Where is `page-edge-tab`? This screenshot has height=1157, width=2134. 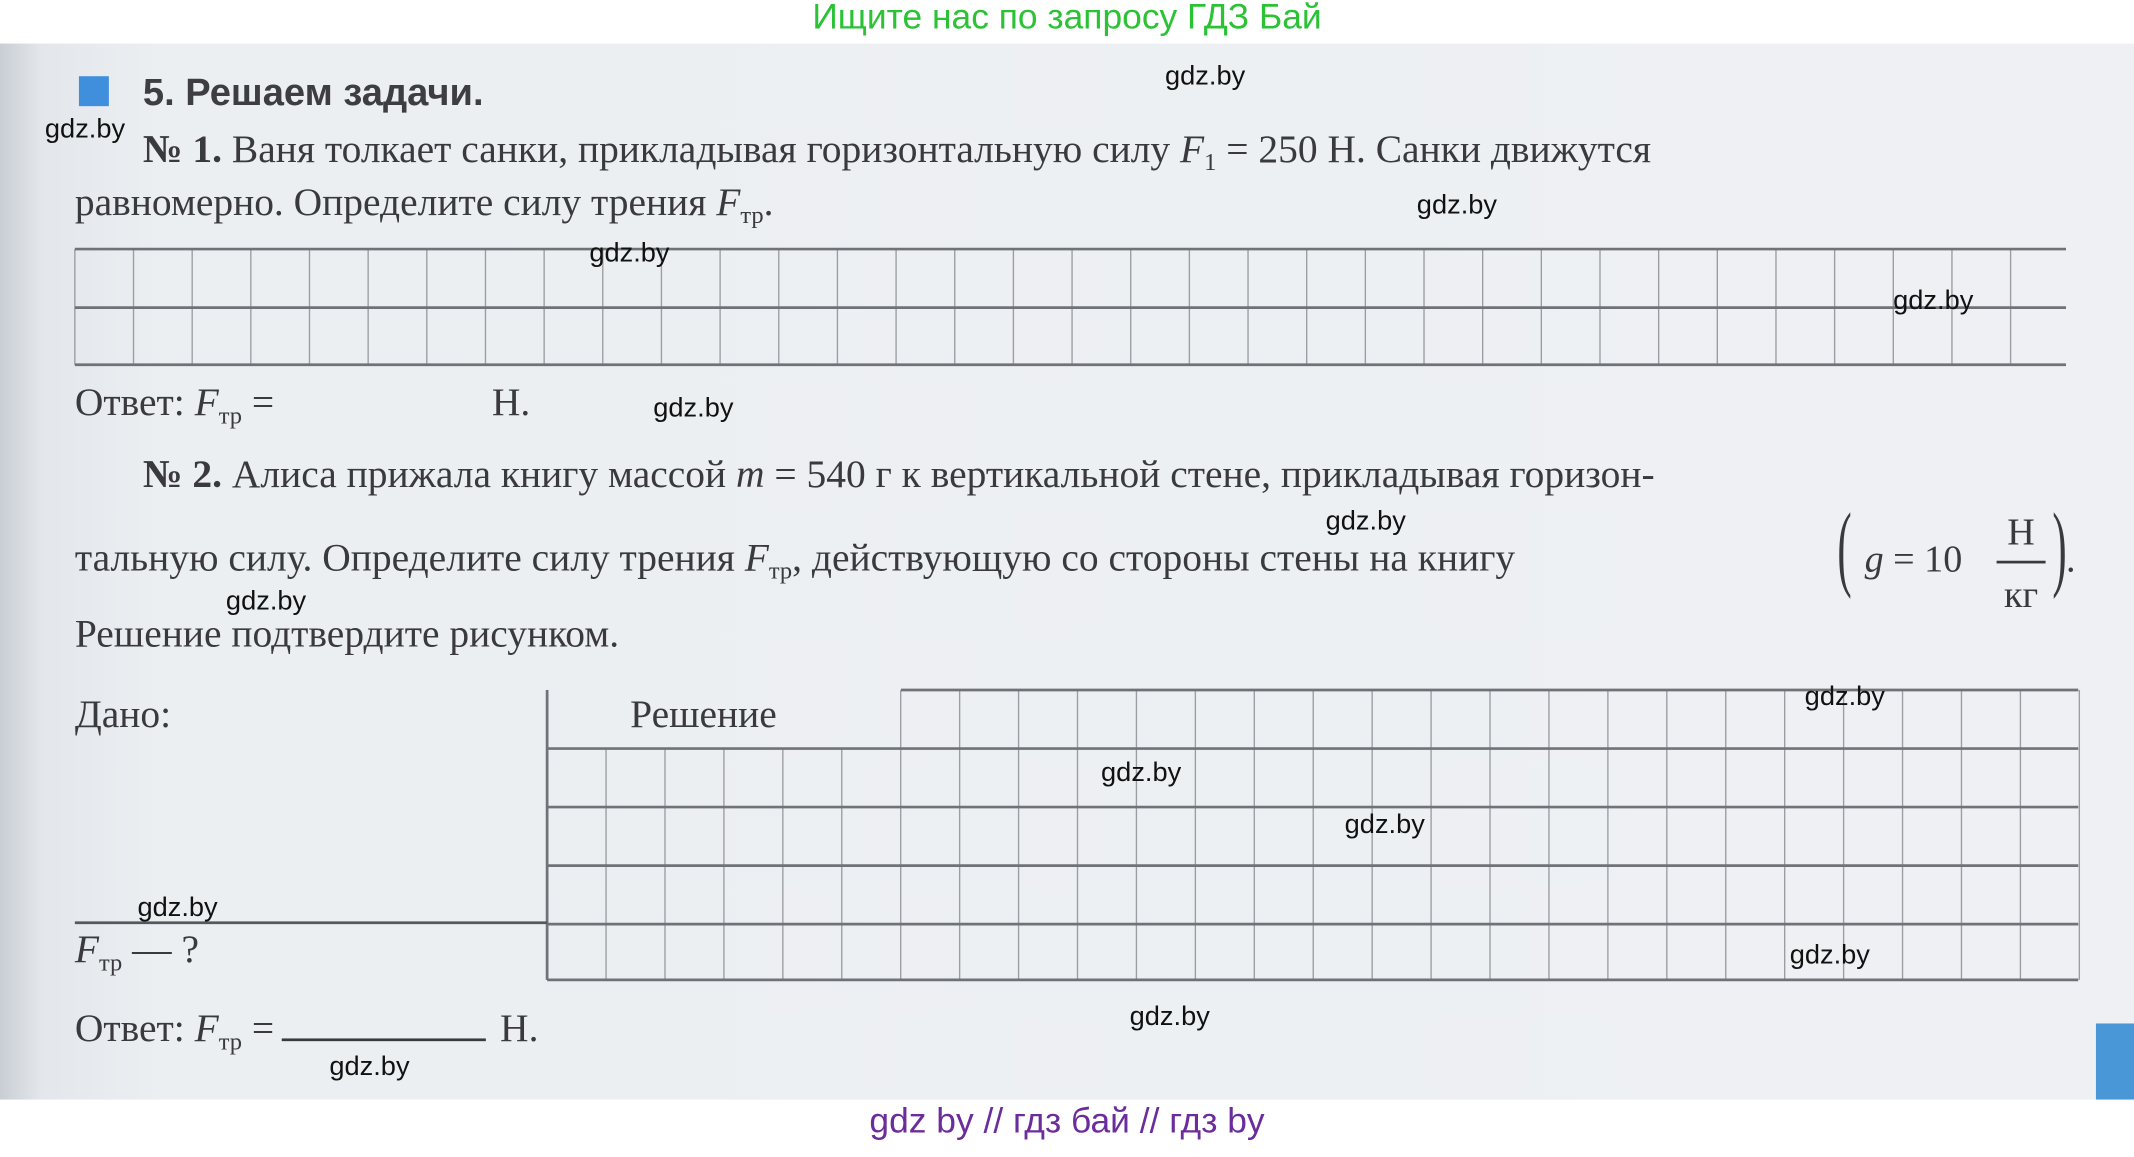
page-edge-tab is located at coordinates (2114, 1061).